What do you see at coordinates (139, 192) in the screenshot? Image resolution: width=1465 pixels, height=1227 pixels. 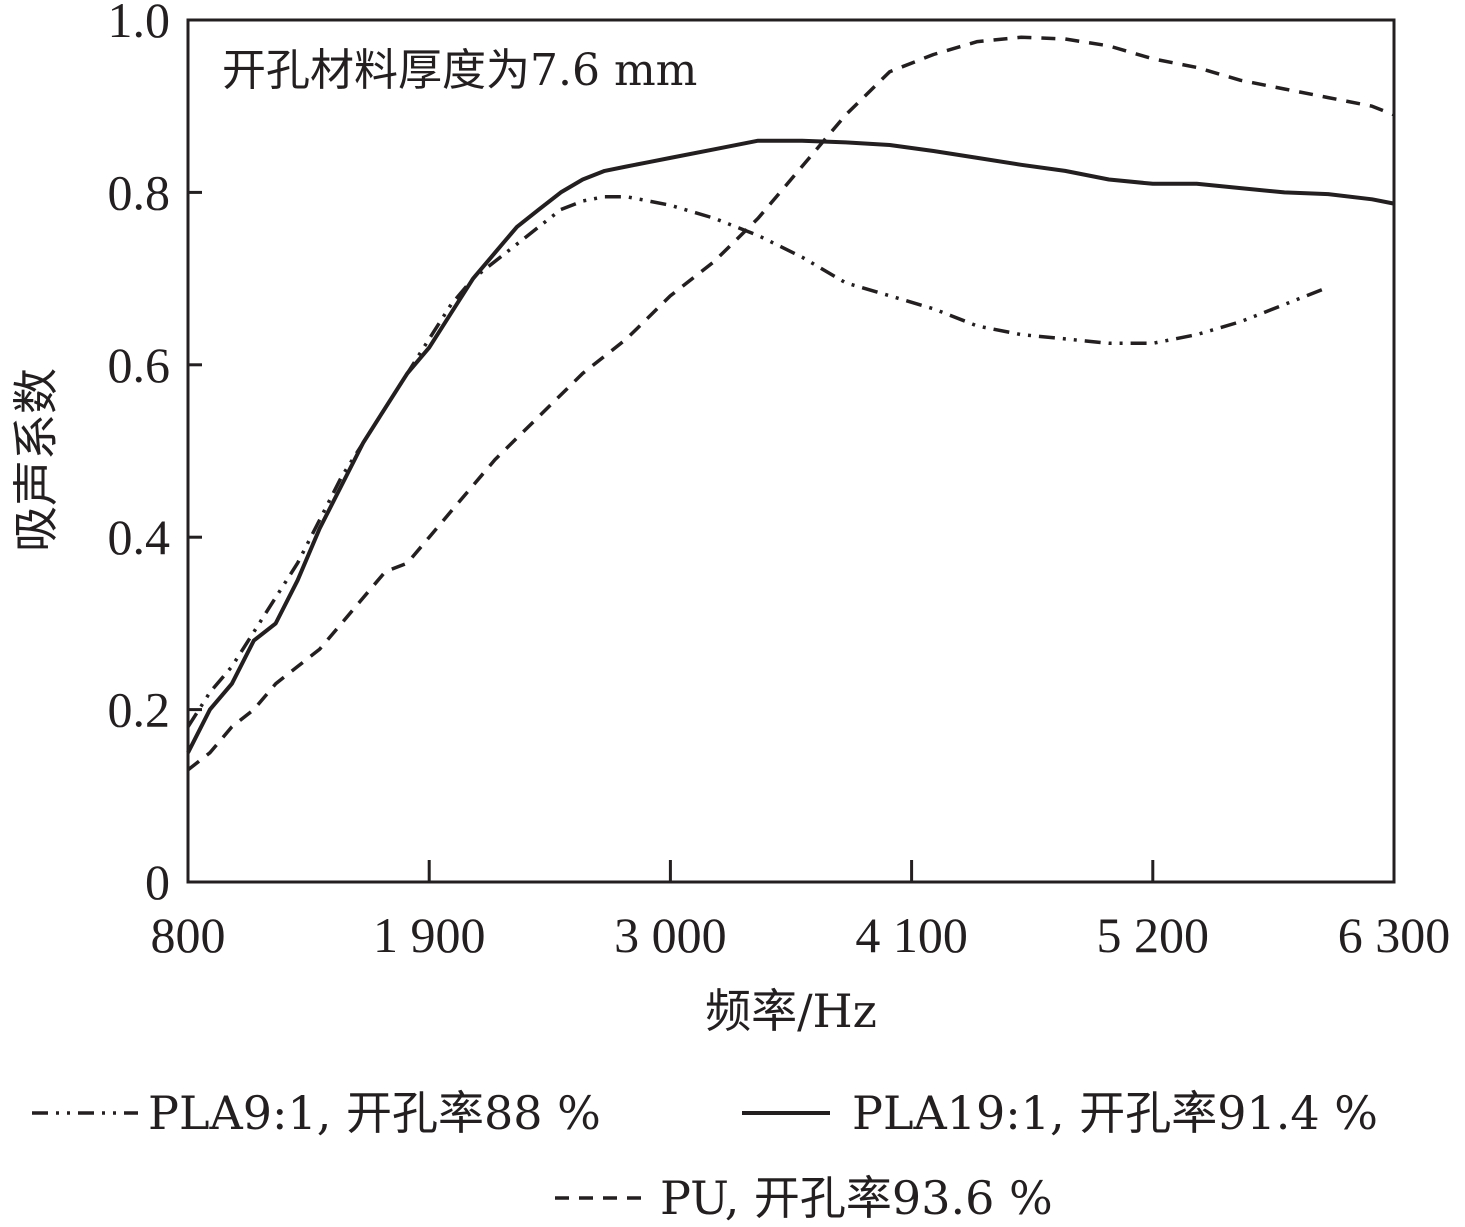 I see `y-tick-label: 0.8` at bounding box center [139, 192].